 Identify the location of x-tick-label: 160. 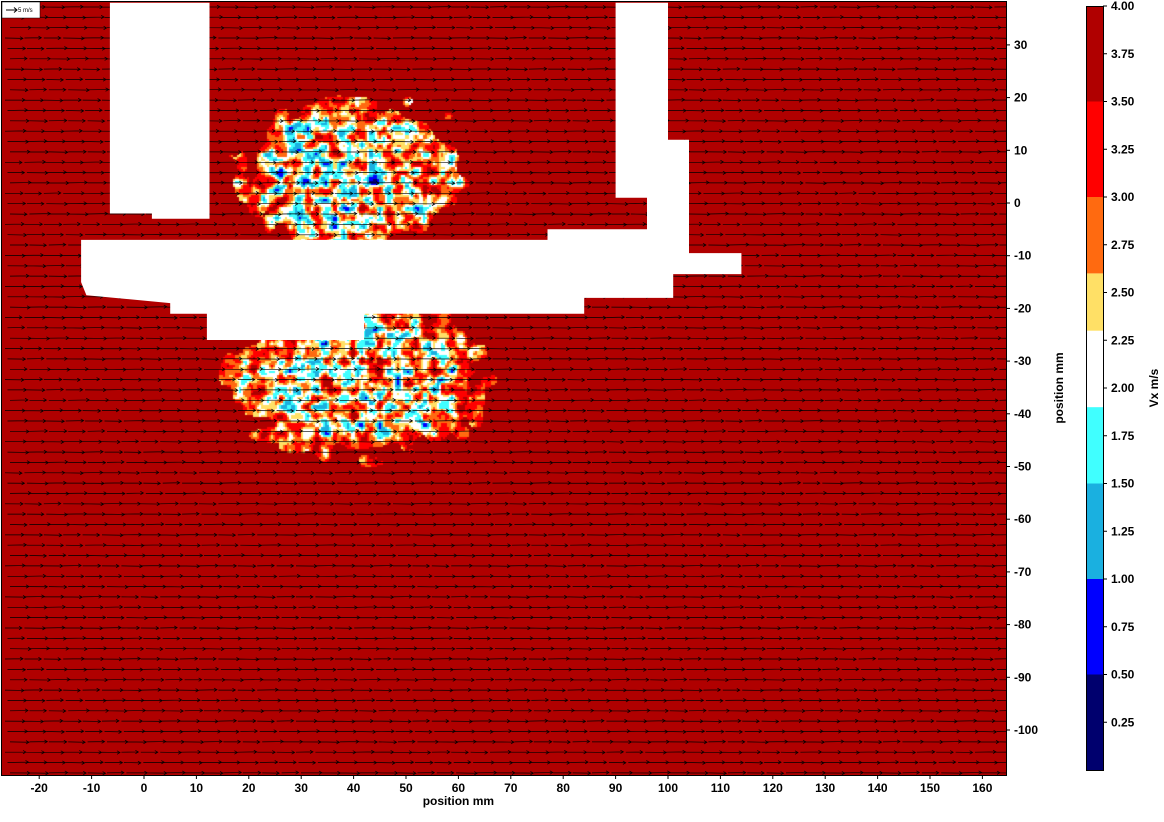
(982, 788).